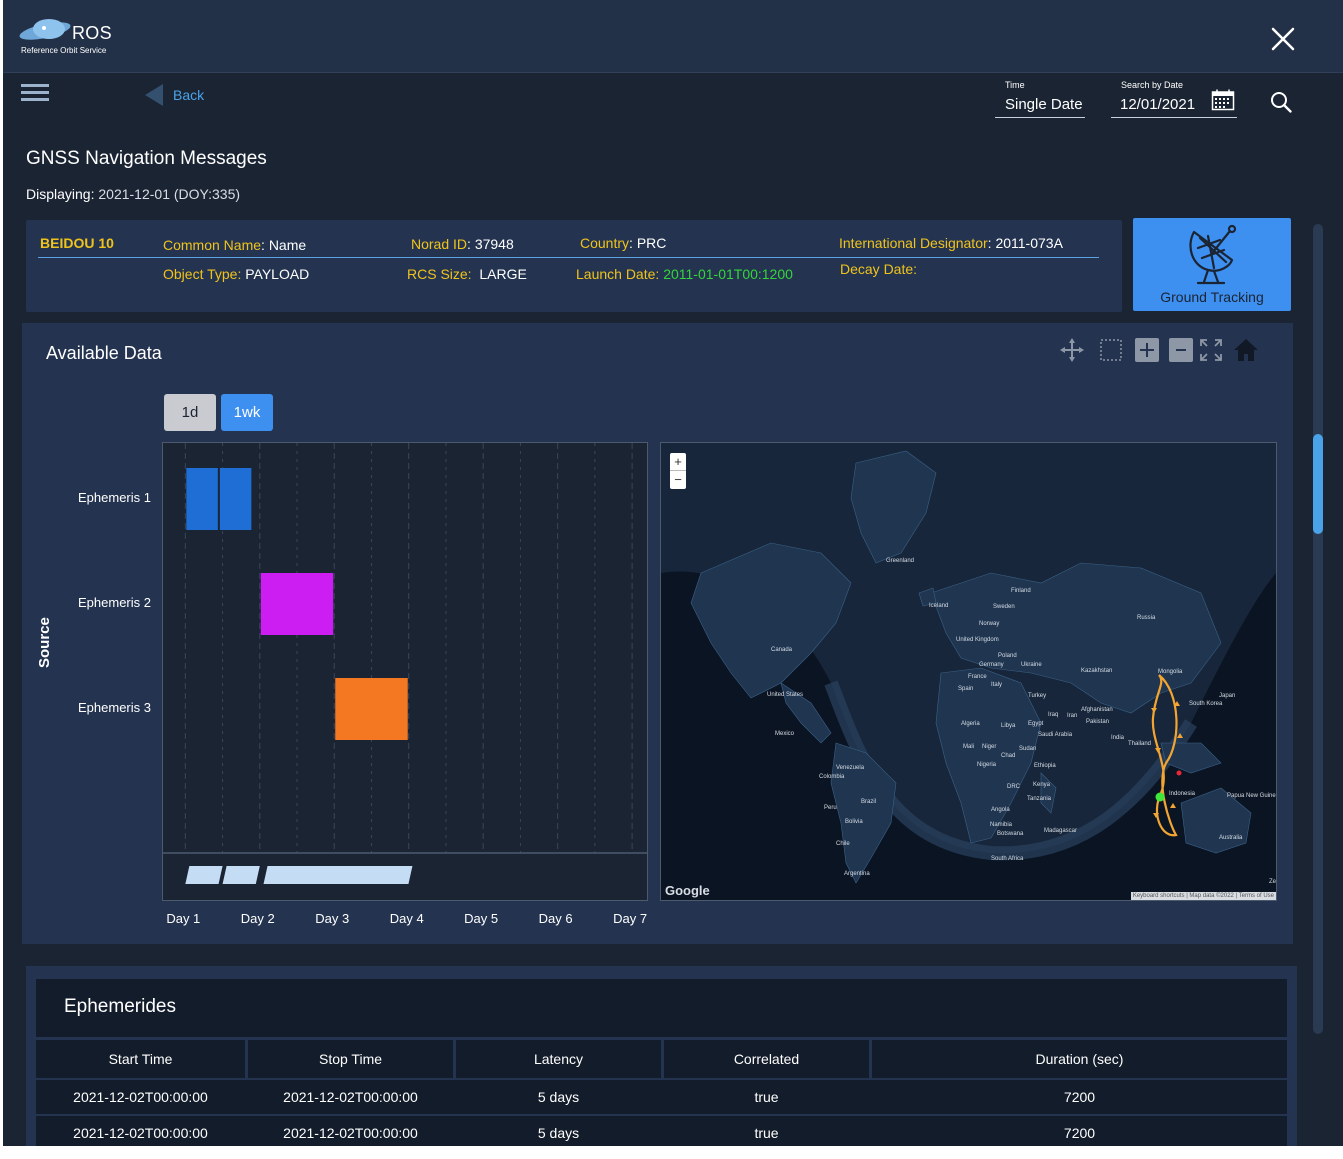 Image resolution: width=1343 pixels, height=1159 pixels. I want to click on search-date-field: Search by Date 12/01/2021, so click(1174, 99).